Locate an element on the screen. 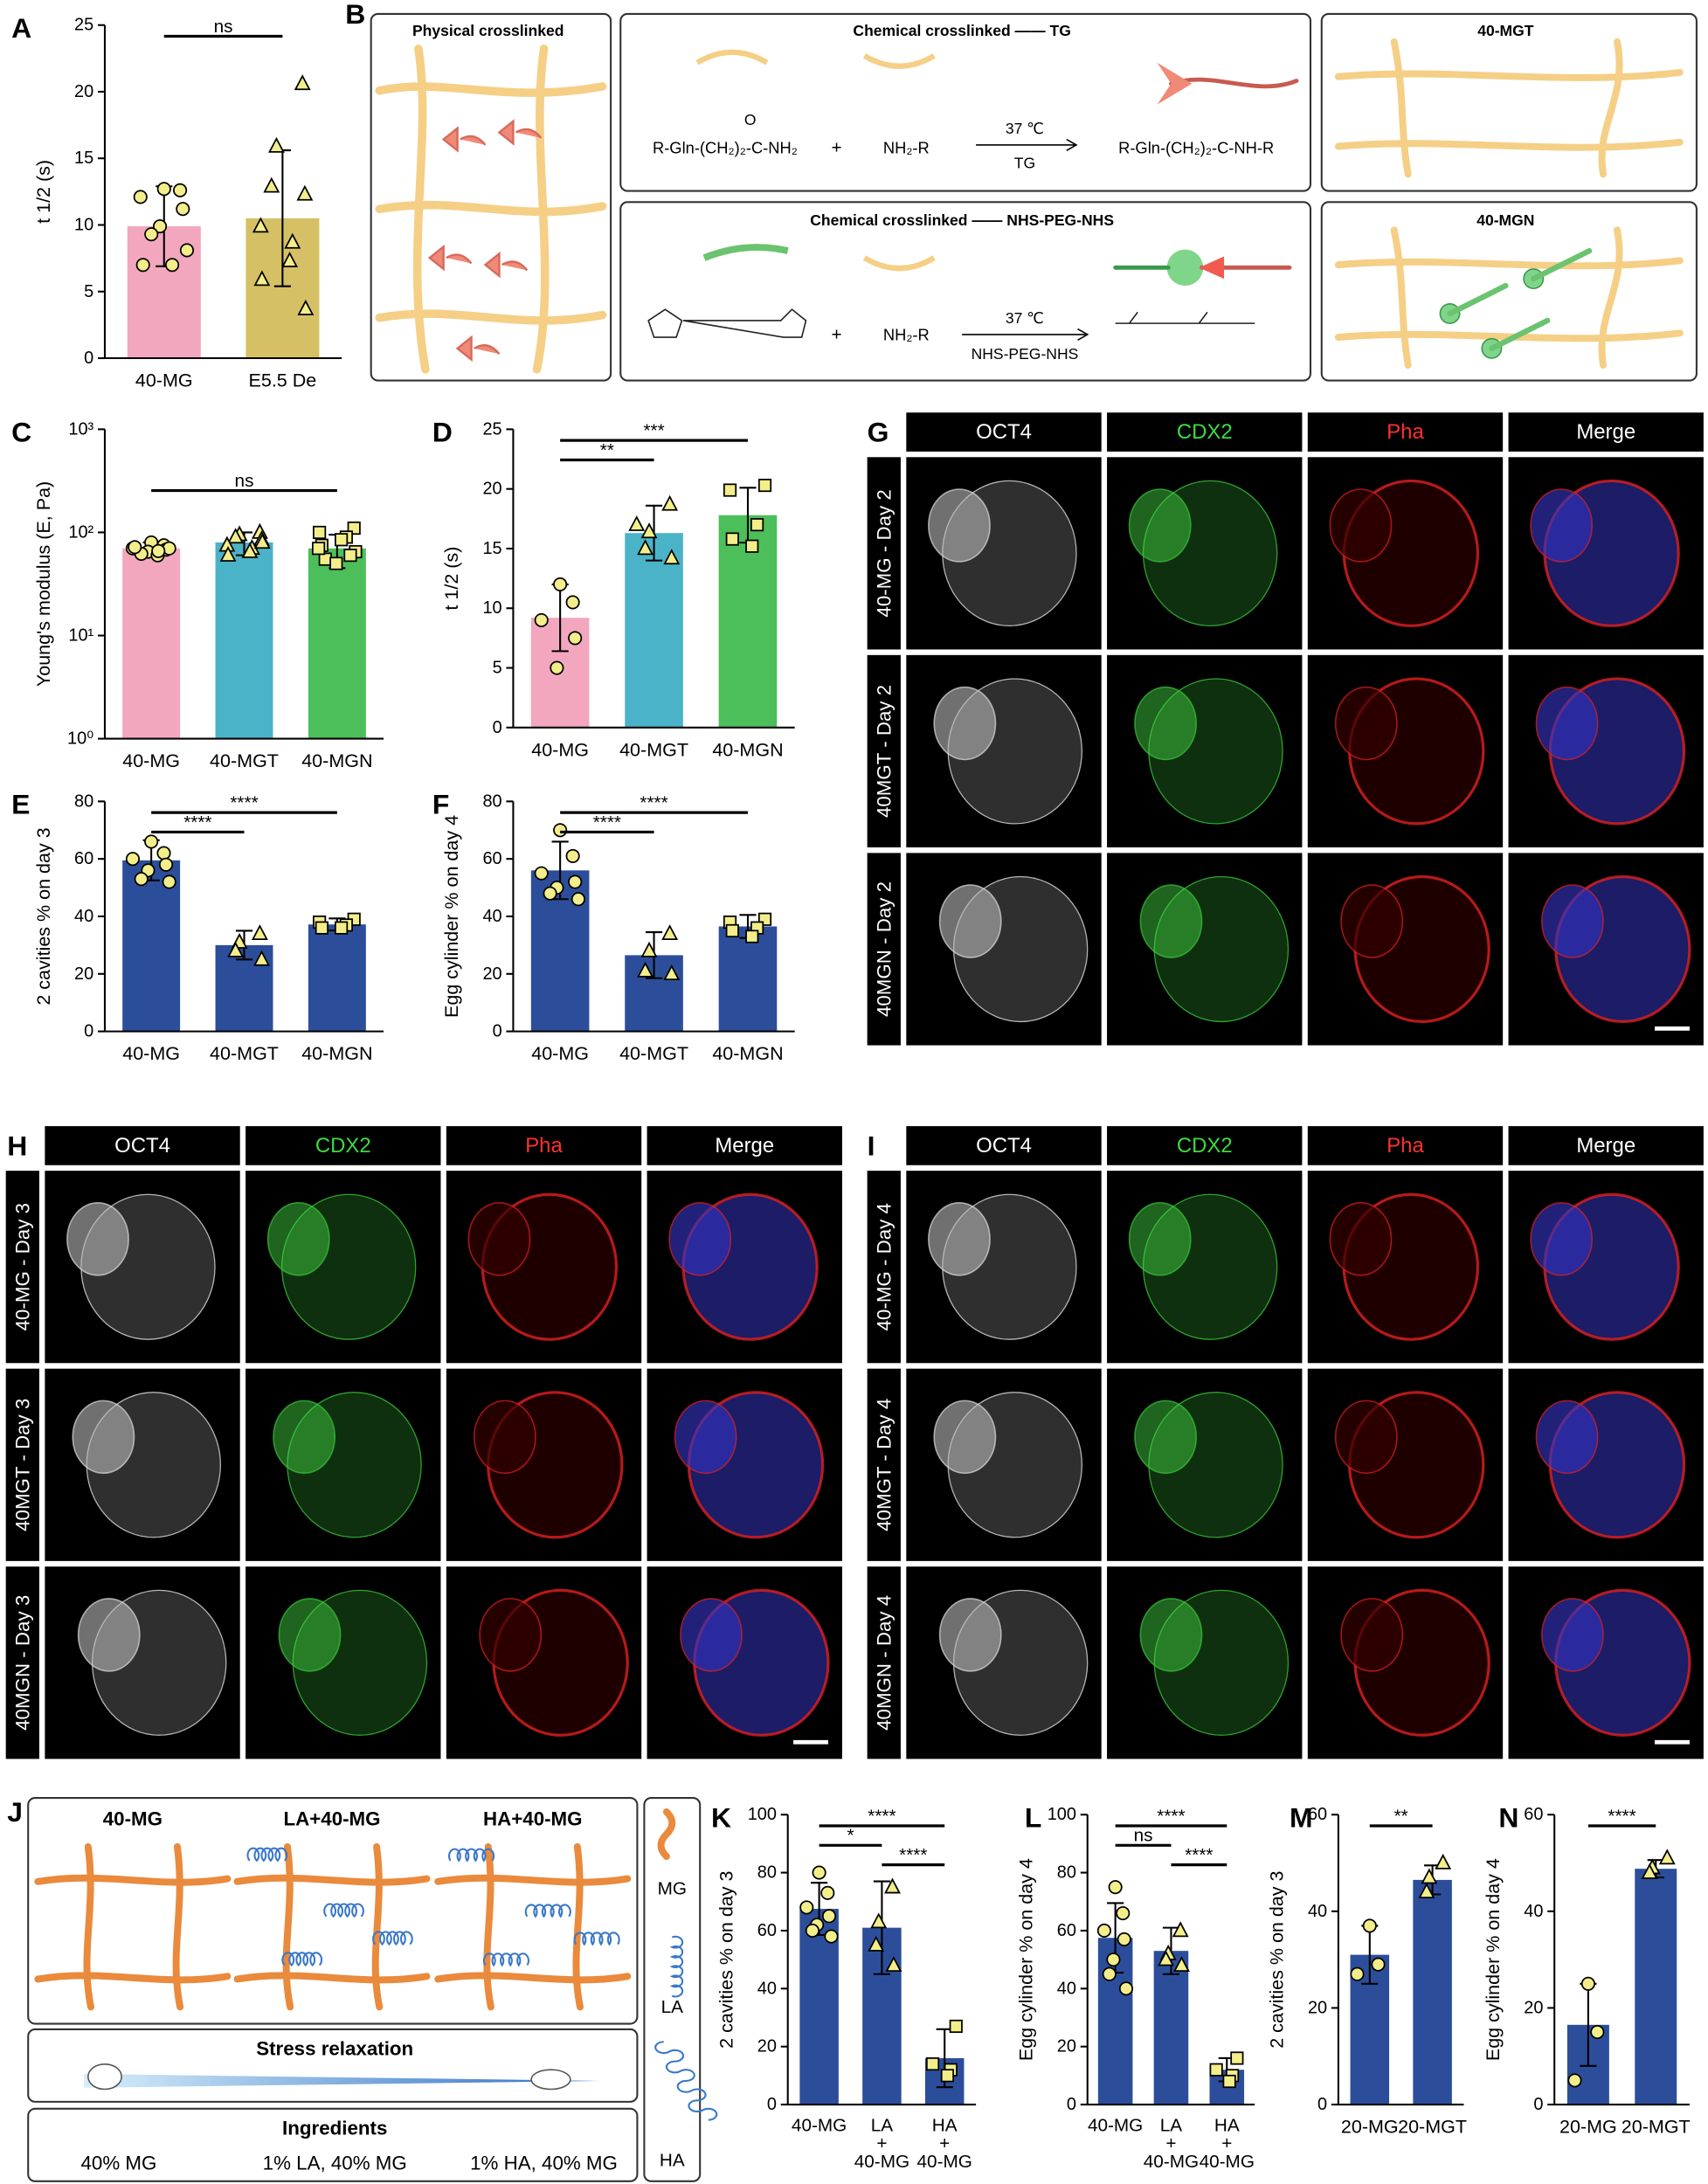 The width and height of the screenshot is (1708, 2184). channel-label: Merge is located at coordinates (1606, 432).